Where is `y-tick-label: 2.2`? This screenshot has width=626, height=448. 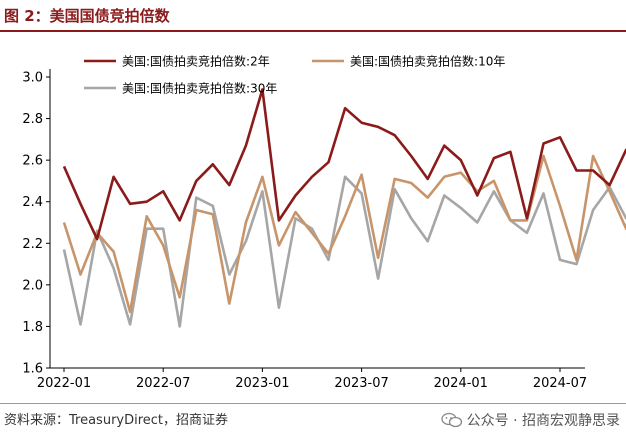 y-tick-label: 2.2 is located at coordinates (32, 244).